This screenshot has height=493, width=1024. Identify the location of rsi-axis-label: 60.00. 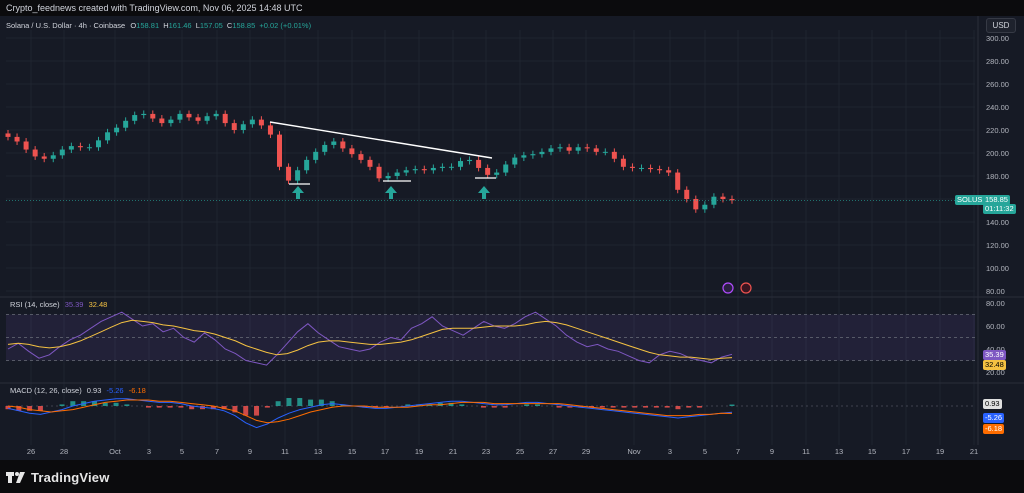
(995, 326).